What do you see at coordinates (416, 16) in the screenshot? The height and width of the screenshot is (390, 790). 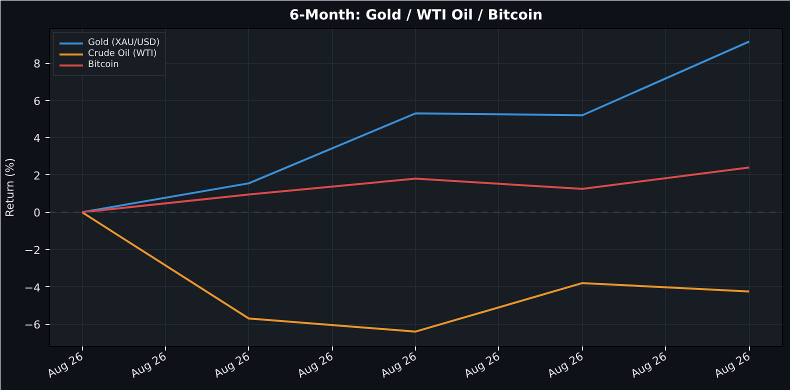 I see `chart-title: 6-Month: Gold / WTI Oil / Bitcoin` at bounding box center [416, 16].